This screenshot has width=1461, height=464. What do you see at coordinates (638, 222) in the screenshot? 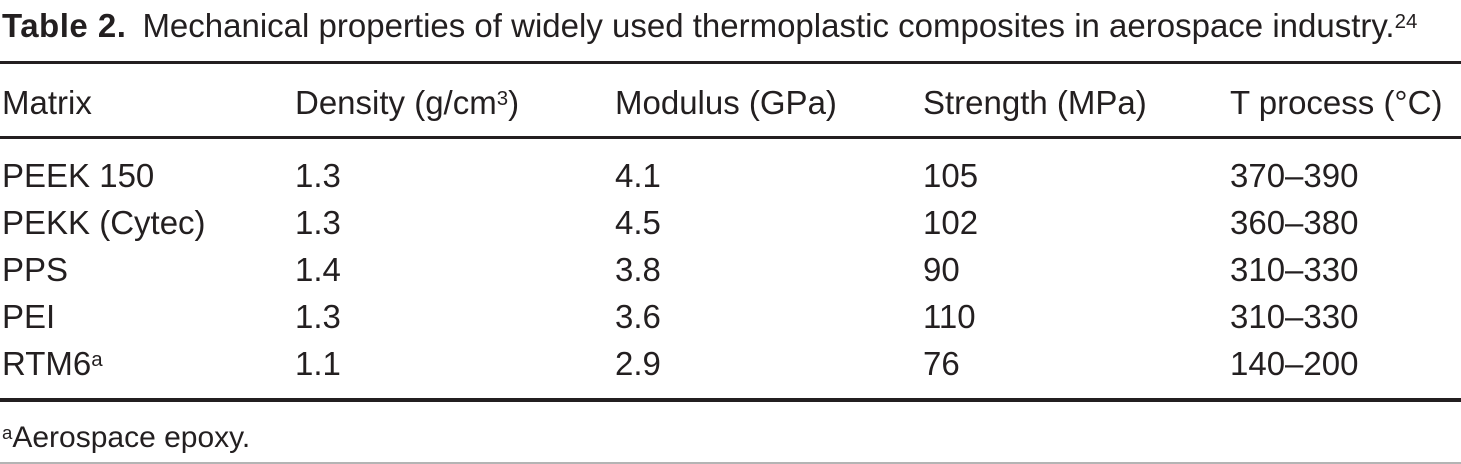
I see `cell-modulus: 4.5` at bounding box center [638, 222].